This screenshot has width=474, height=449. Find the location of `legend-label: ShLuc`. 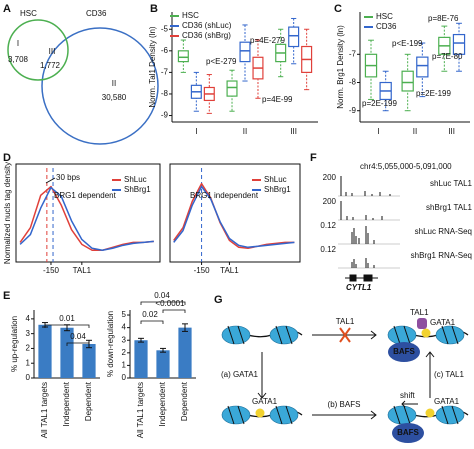

legend-label: ShLuc is located at coordinates (275, 179).